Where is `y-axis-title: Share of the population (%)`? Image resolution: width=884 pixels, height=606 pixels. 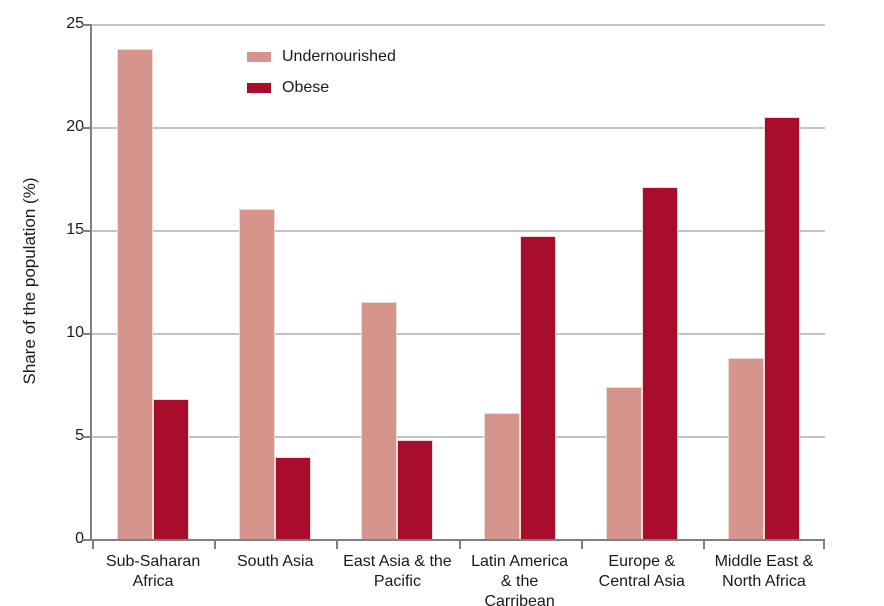 y-axis-title: Share of the population (%) is located at coordinates (29, 281).